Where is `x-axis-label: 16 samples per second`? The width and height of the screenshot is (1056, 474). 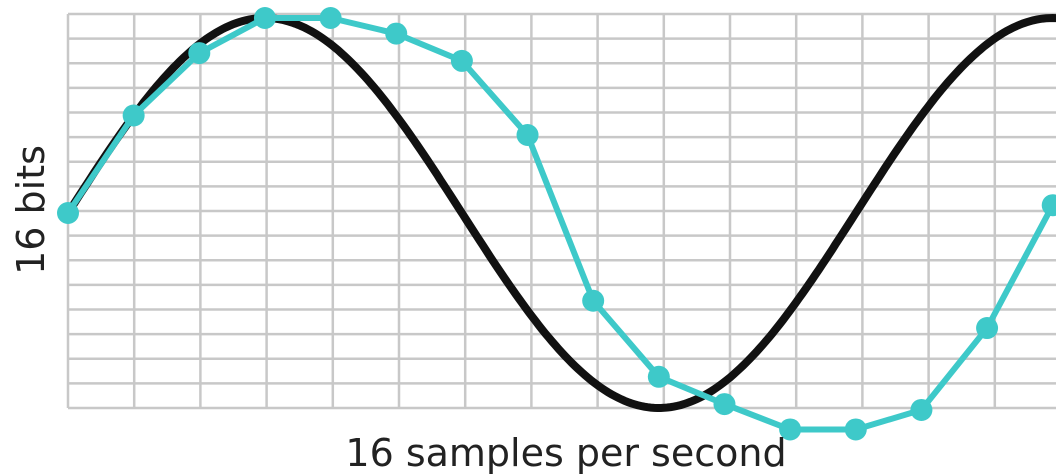 x-axis-label: 16 samples per second is located at coordinates (565, 452).